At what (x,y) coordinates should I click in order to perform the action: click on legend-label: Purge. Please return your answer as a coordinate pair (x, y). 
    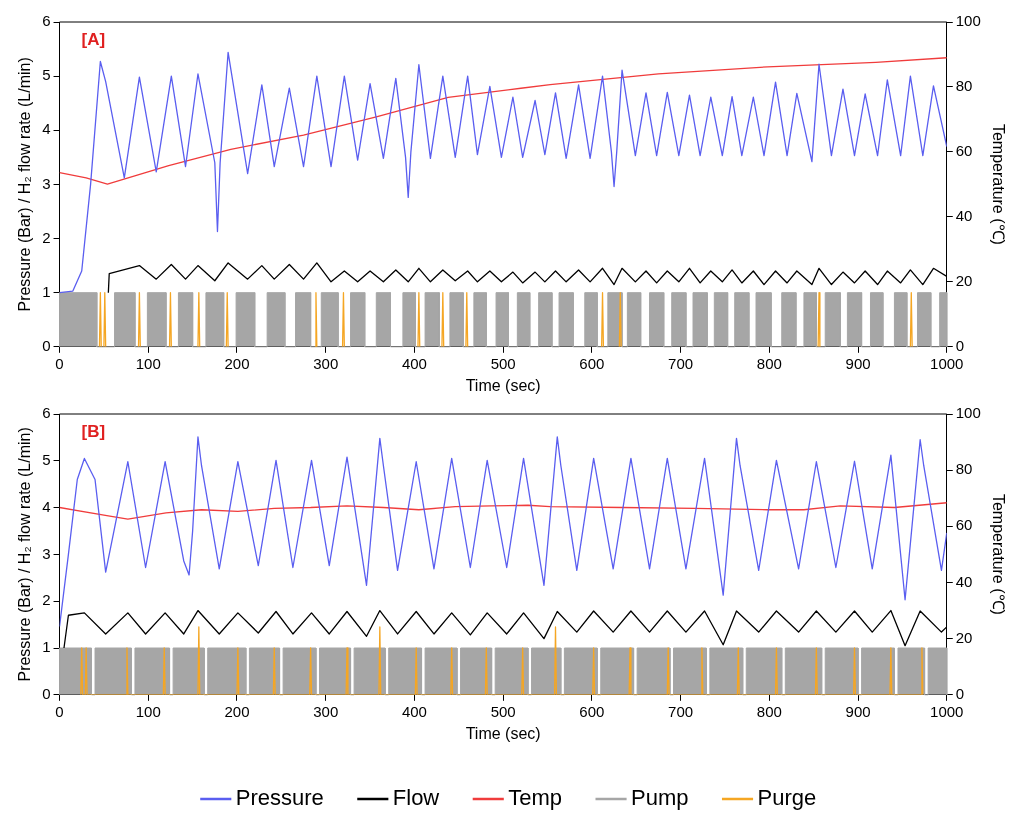
    Looking at the image, I should click on (787, 798).